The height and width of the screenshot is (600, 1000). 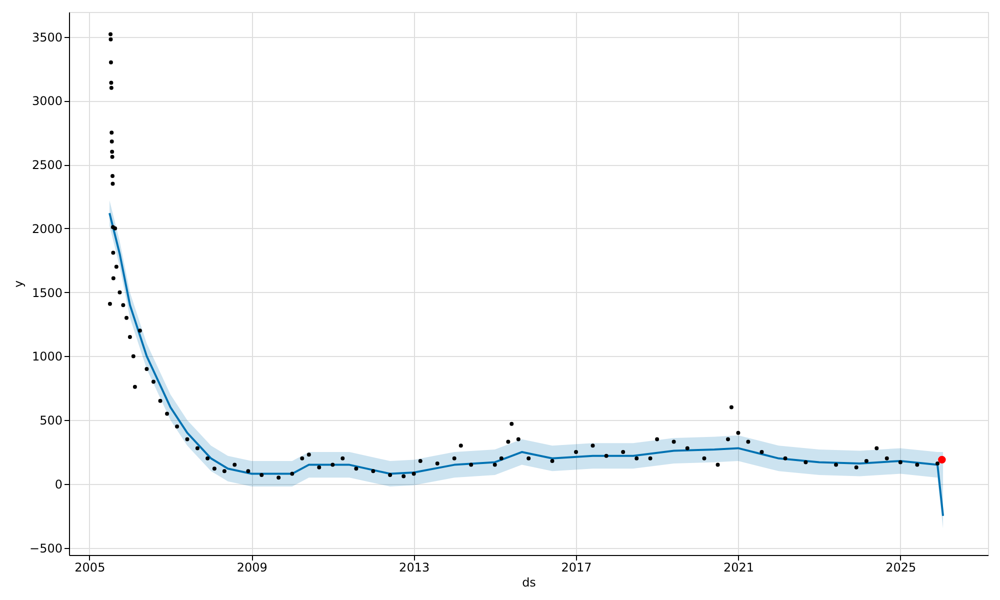 I want to click on y-tick-label: 500, so click(x=51, y=421).